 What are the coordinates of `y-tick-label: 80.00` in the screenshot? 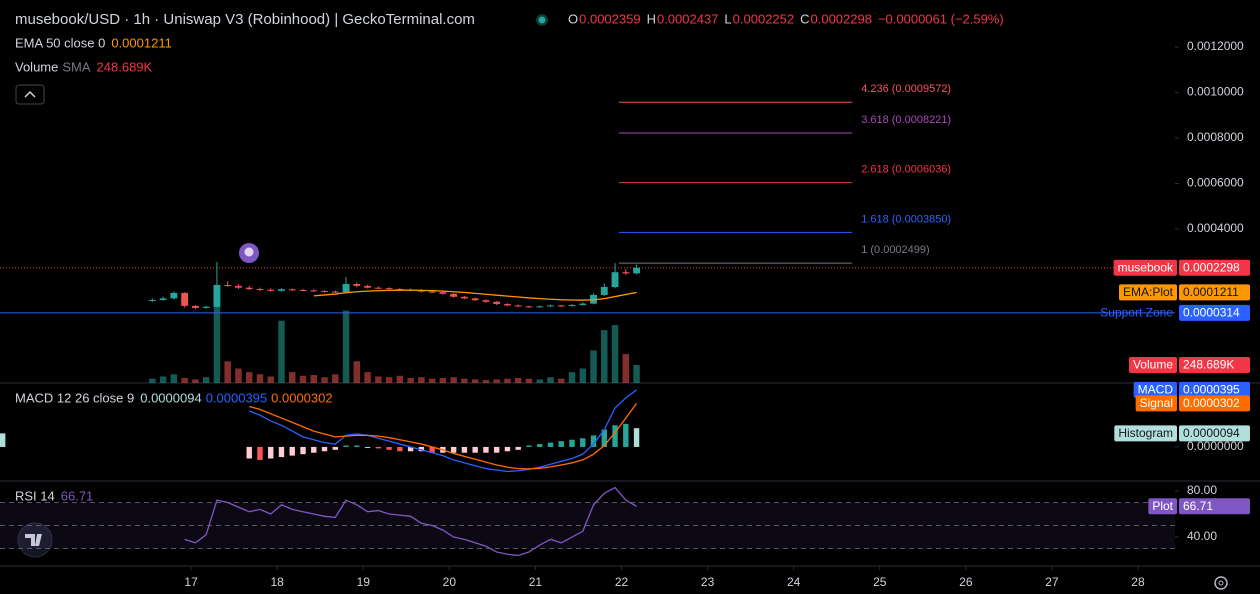 It's located at (1202, 490).